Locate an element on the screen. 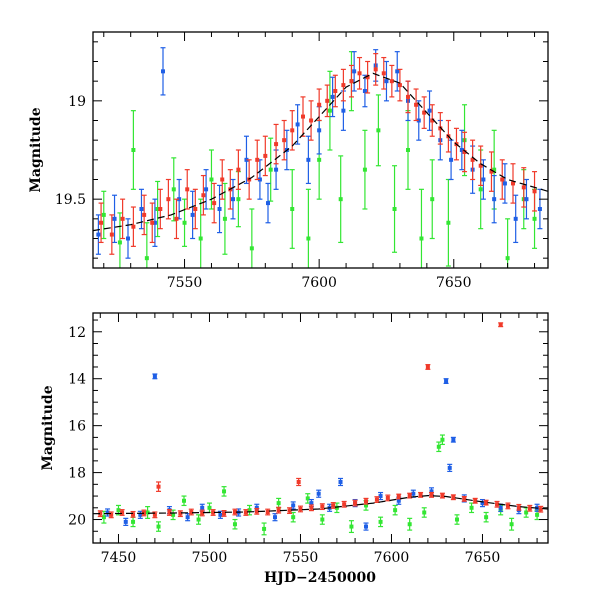 This screenshot has width=600, height=600. top-x-tick-label: 7600 is located at coordinates (319, 283).